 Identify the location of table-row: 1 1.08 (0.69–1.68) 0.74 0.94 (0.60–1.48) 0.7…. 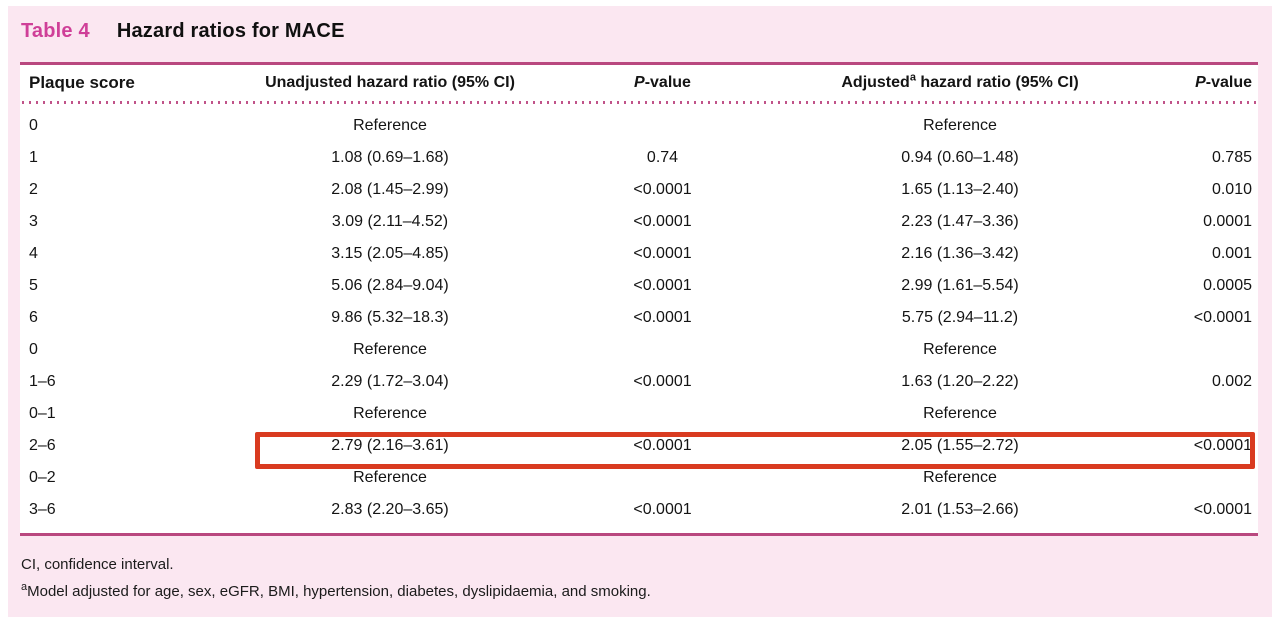
(639, 158).